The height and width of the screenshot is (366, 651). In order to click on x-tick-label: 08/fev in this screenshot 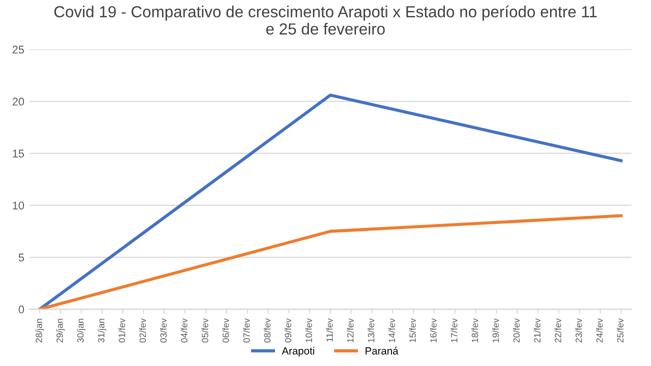, I will do `click(267, 330)`.